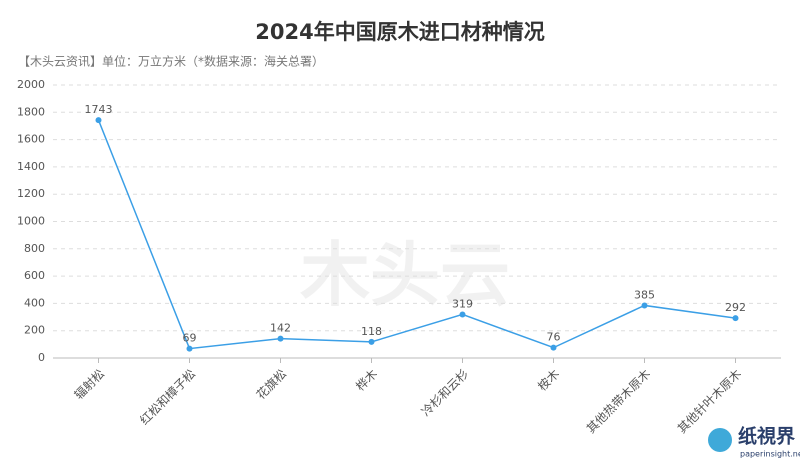 This screenshot has height=461, width=800. I want to click on logo: 纸視界, so click(766, 436).